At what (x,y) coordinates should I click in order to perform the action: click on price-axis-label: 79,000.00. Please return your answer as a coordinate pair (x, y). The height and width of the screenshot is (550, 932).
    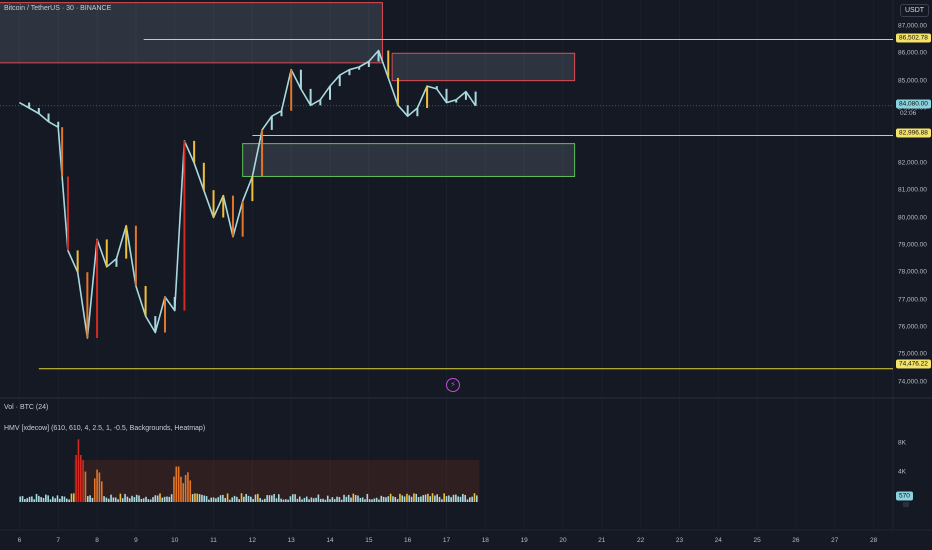
    Looking at the image, I should click on (912, 245).